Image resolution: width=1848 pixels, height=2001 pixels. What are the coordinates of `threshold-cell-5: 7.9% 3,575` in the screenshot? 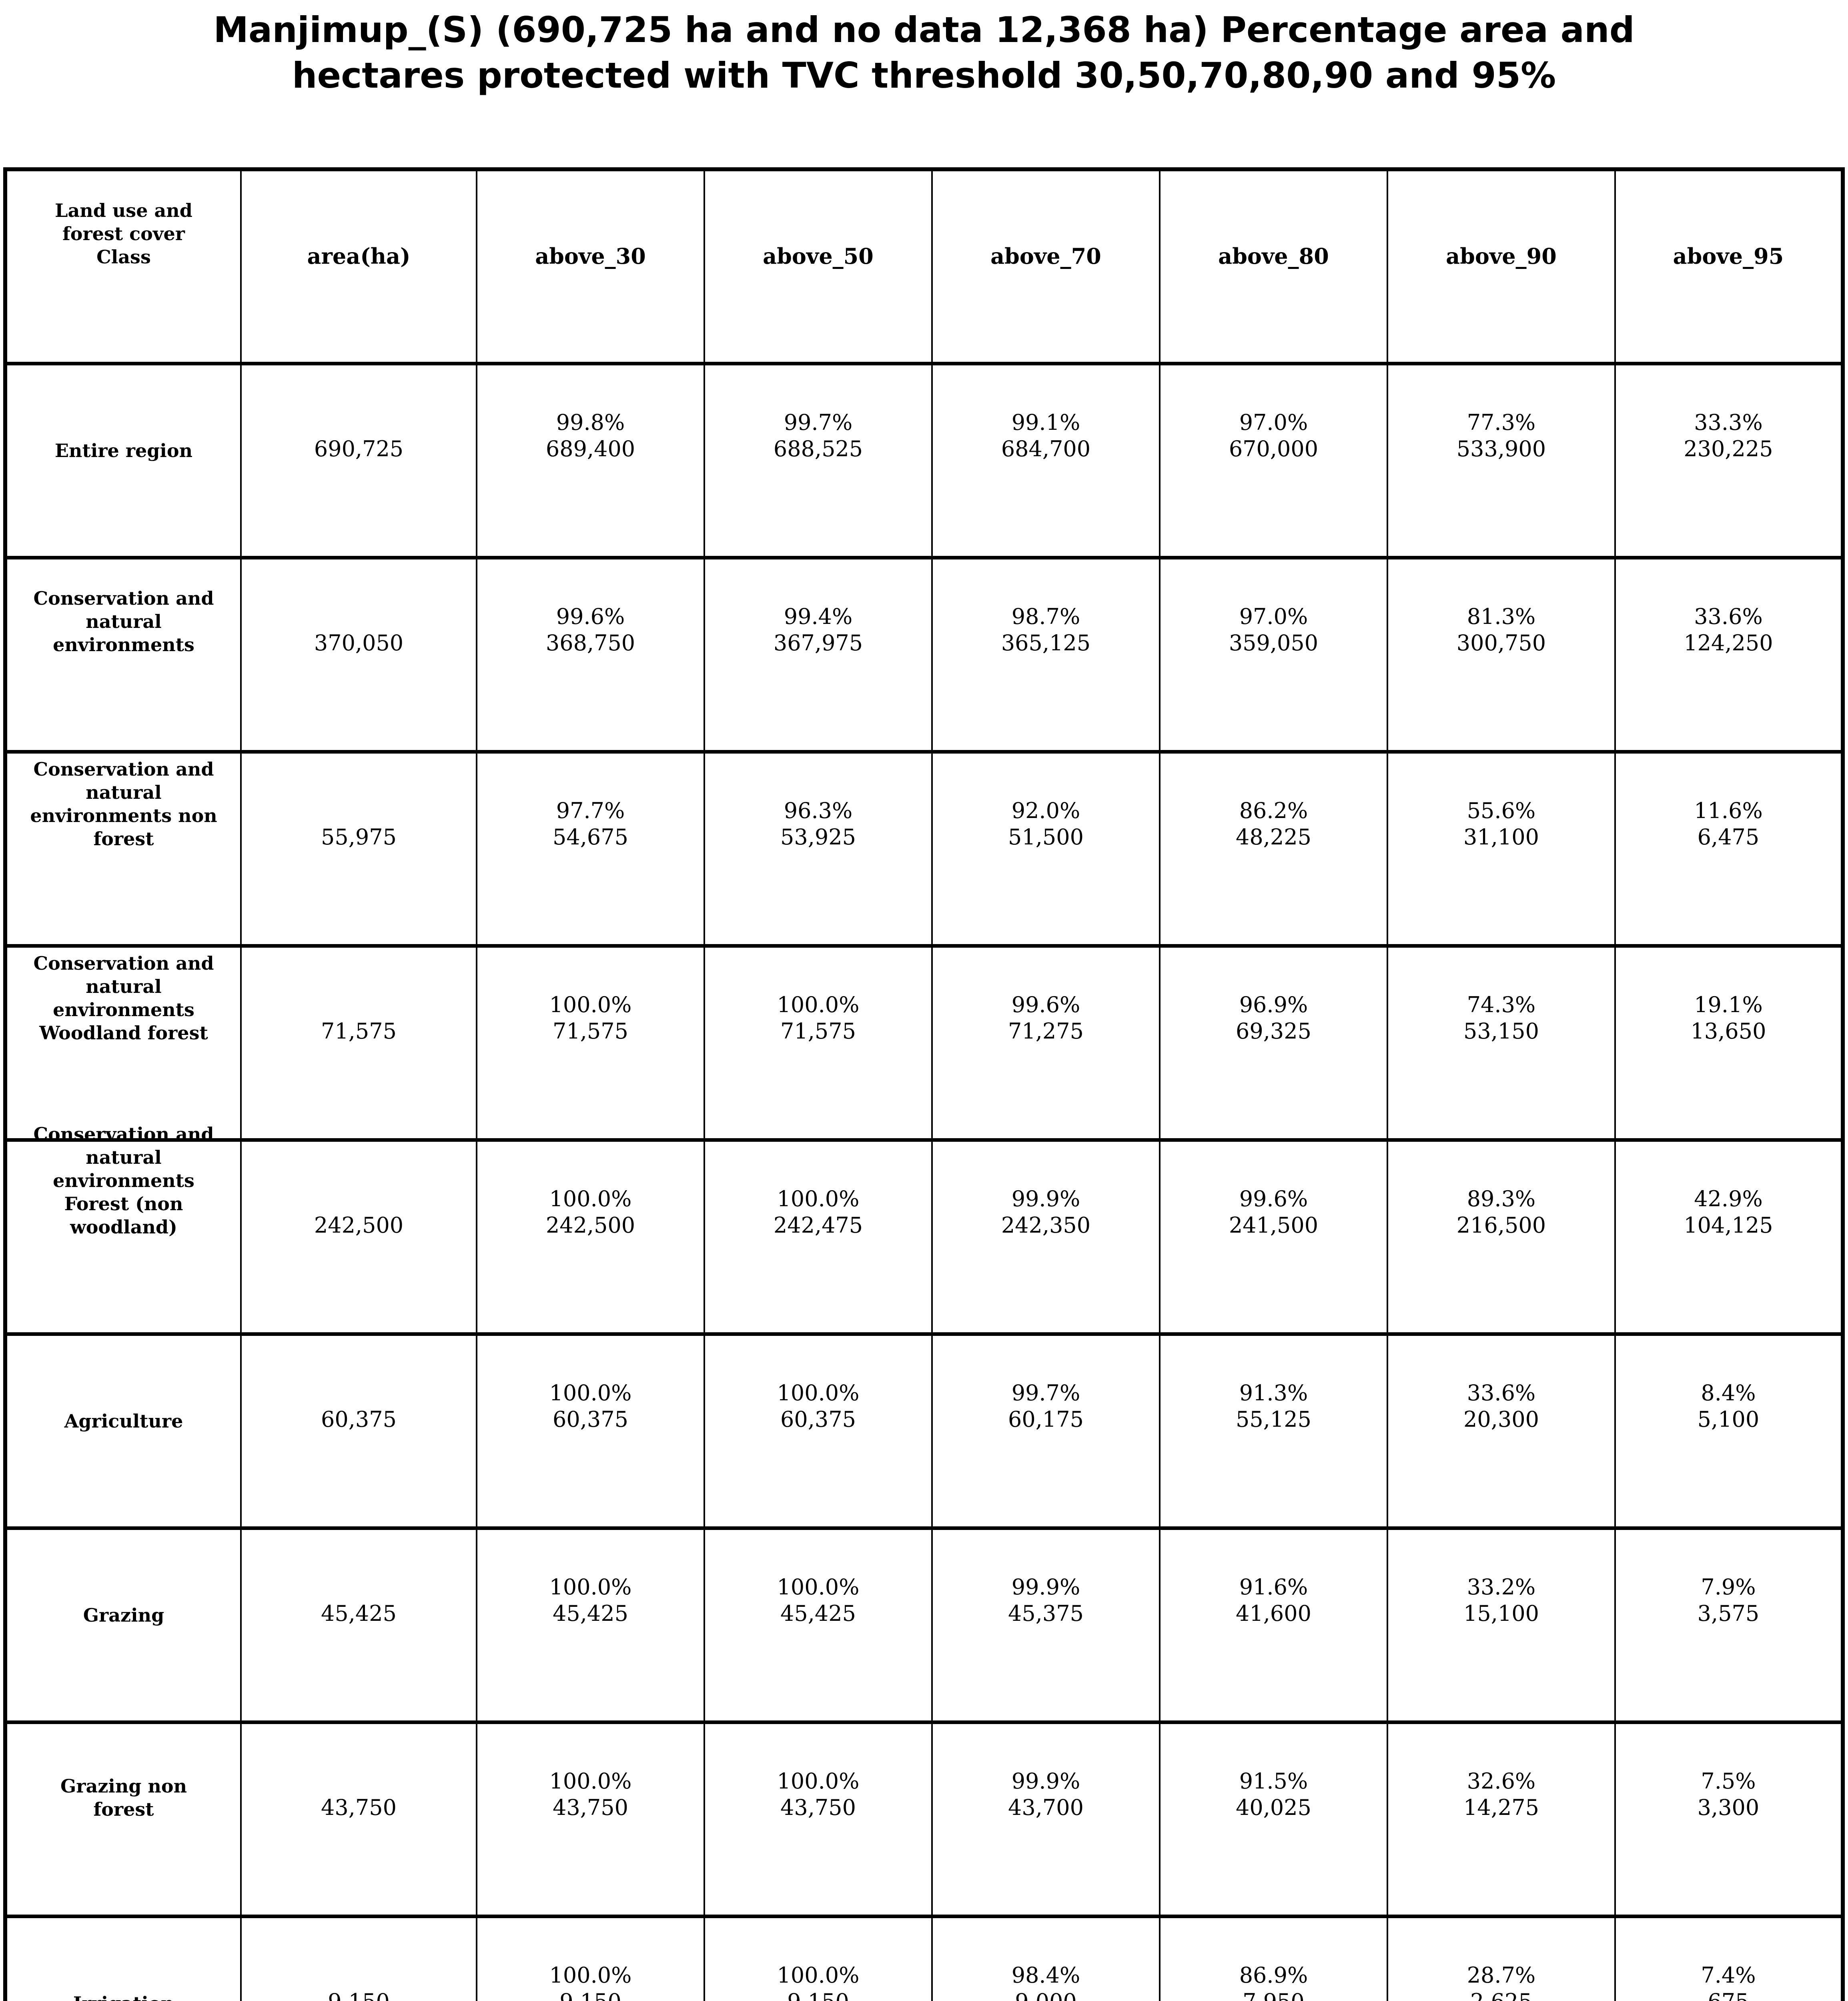 It's located at (1729, 1625).